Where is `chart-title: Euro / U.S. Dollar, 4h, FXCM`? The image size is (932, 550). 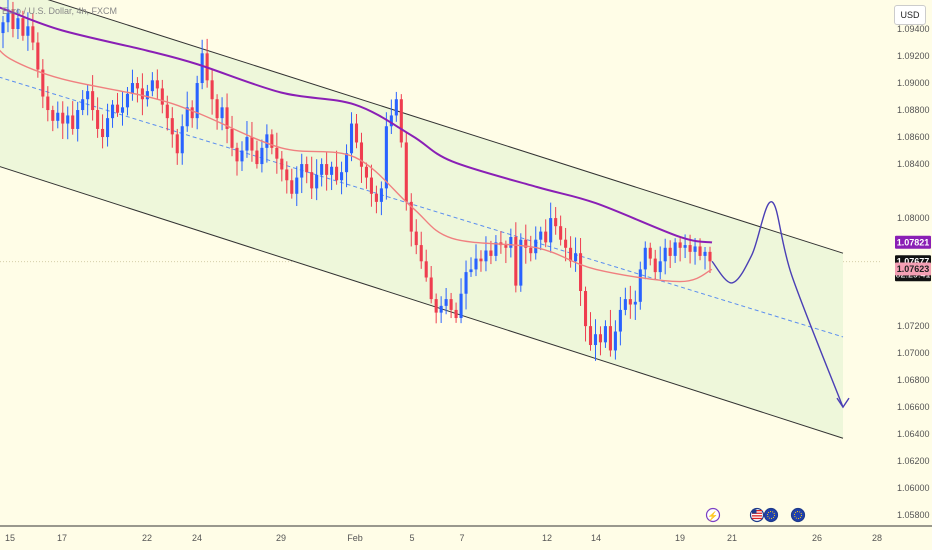 chart-title: Euro / U.S. Dollar, 4h, FXCM is located at coordinates (60, 11).